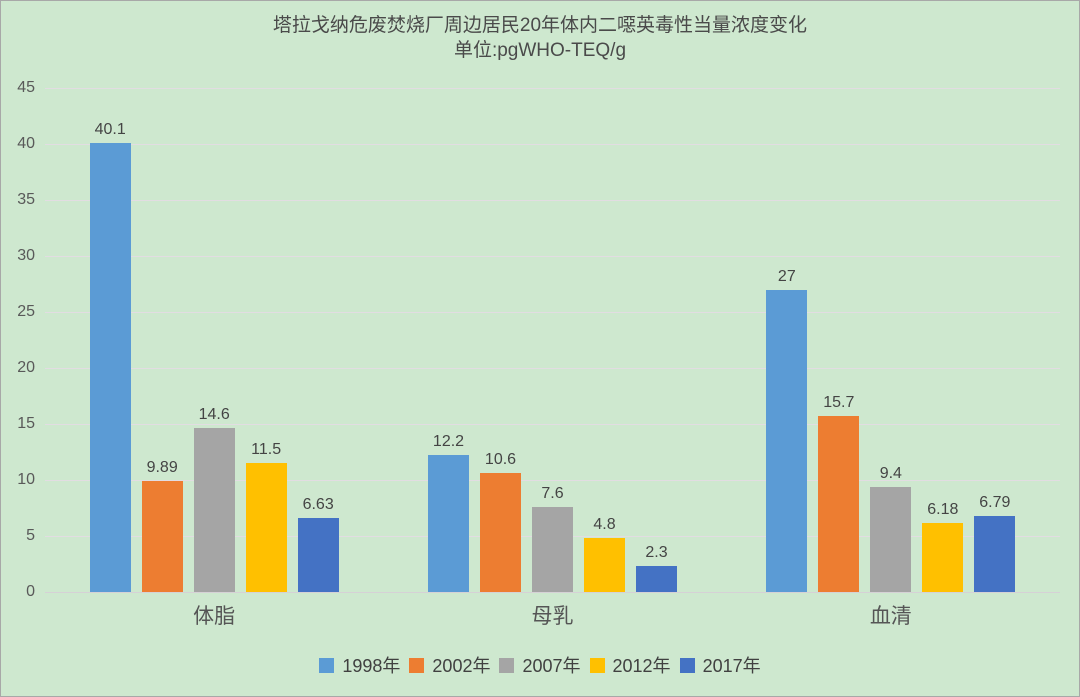 The image size is (1080, 697). I want to click on legend-item-1: 1998年, so click(359, 665).